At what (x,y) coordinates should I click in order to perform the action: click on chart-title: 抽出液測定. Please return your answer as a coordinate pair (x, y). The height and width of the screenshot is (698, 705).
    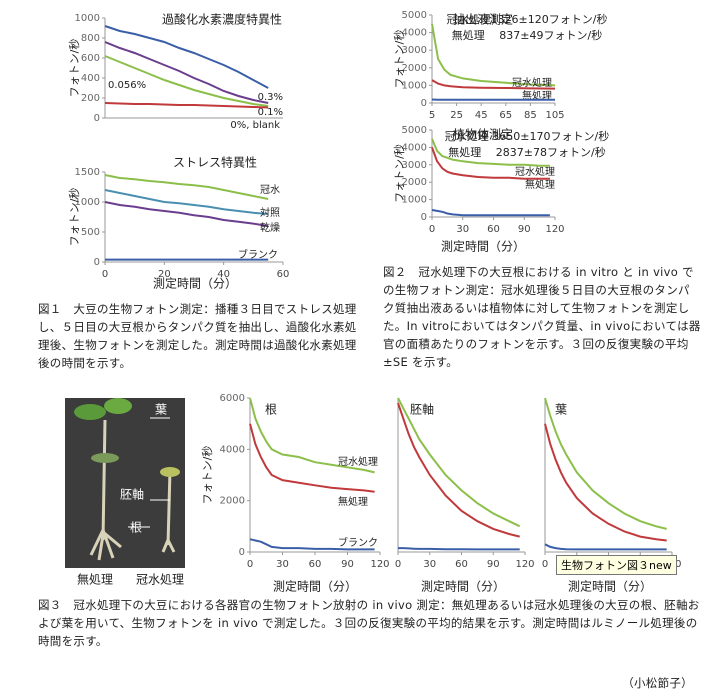
    Looking at the image, I should click on (483, 19).